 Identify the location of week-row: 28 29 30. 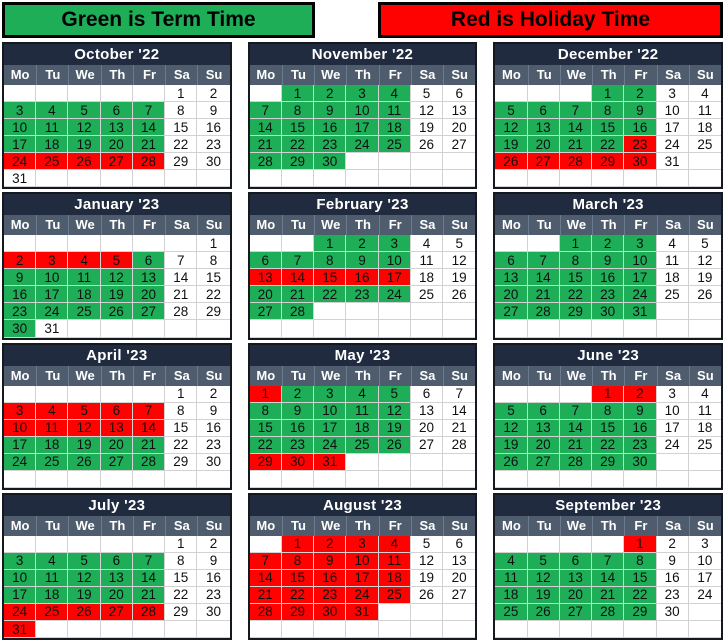
(362, 162).